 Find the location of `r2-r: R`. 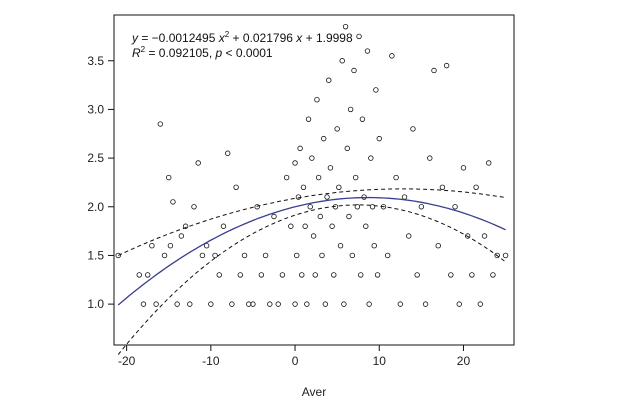

r2-r: R is located at coordinates (136, 53).